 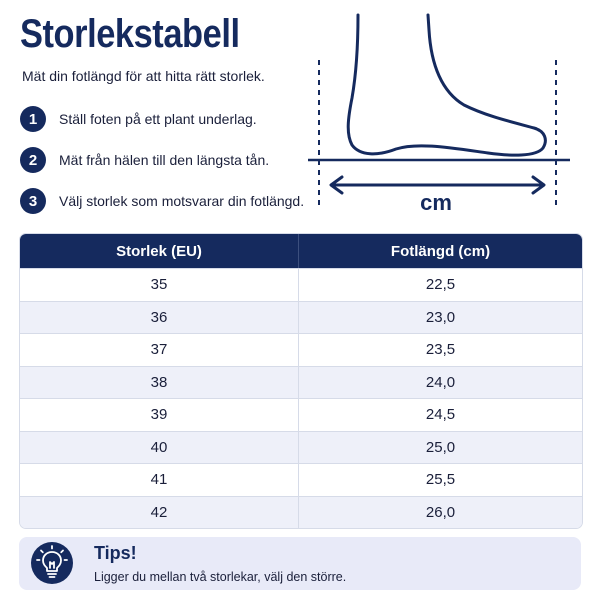 I want to click on table-row: 42 26,0, so click(x=301, y=511).